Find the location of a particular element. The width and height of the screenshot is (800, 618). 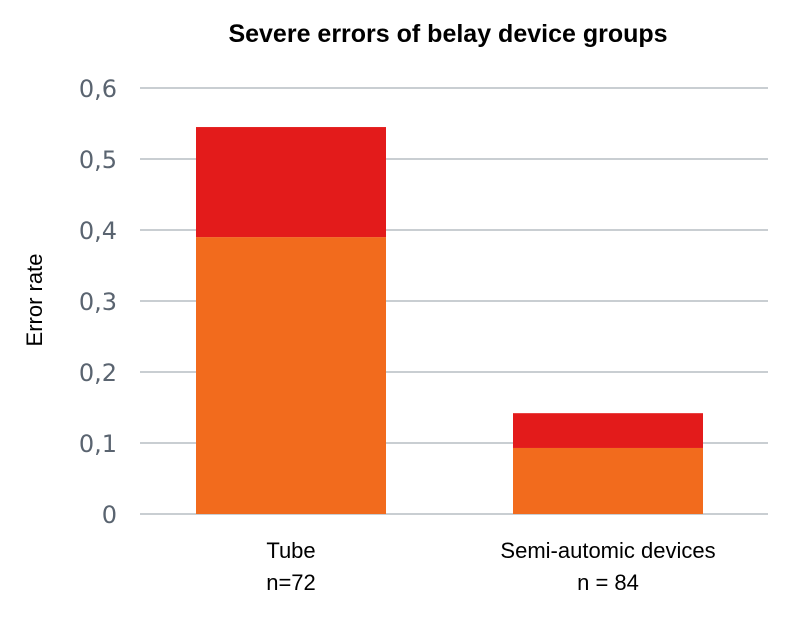

y-tick-label: 0,4 is located at coordinates (98, 231).